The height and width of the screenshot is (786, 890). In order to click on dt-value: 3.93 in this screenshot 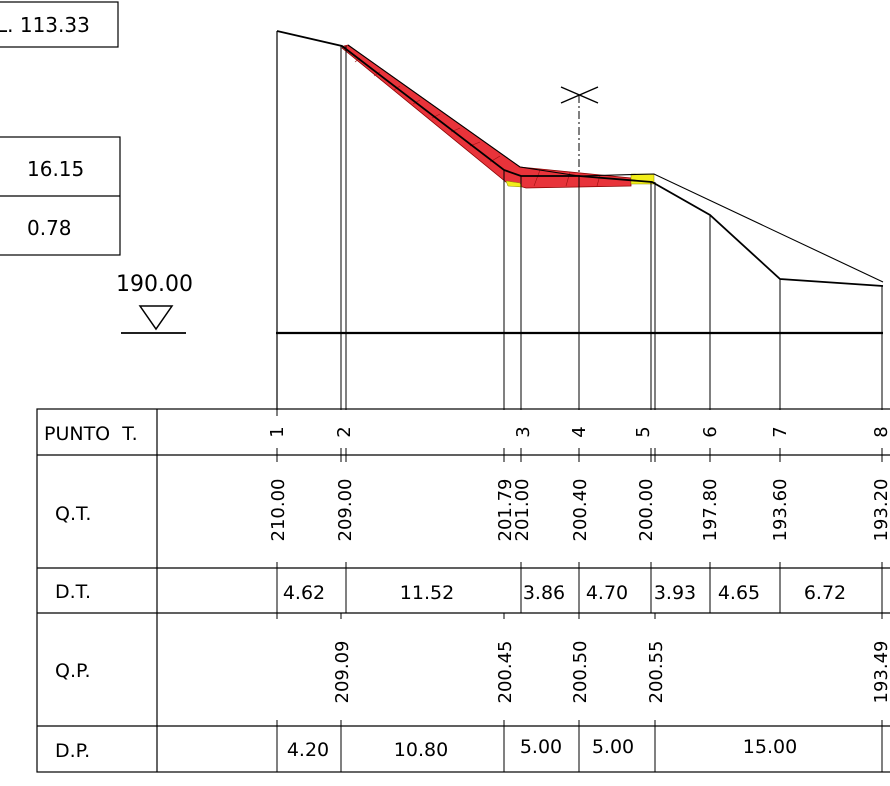, I will do `click(675, 593)`.